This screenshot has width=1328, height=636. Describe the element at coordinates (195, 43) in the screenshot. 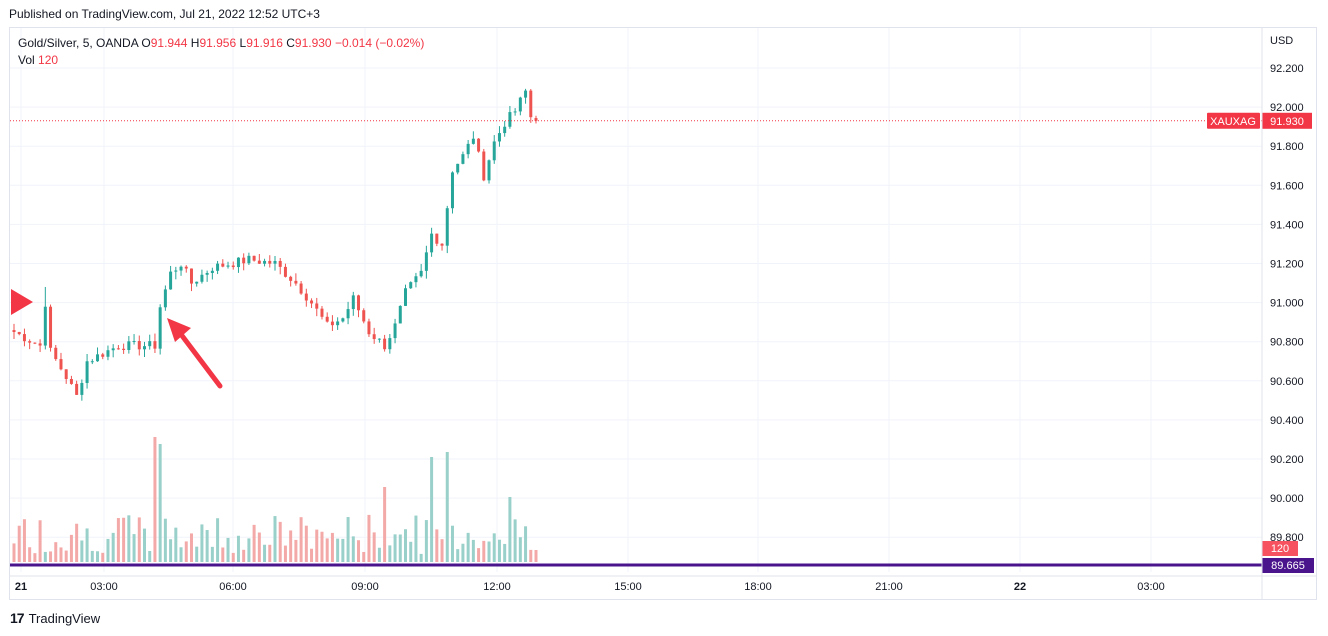

I see `legend-high-label: H` at that location.